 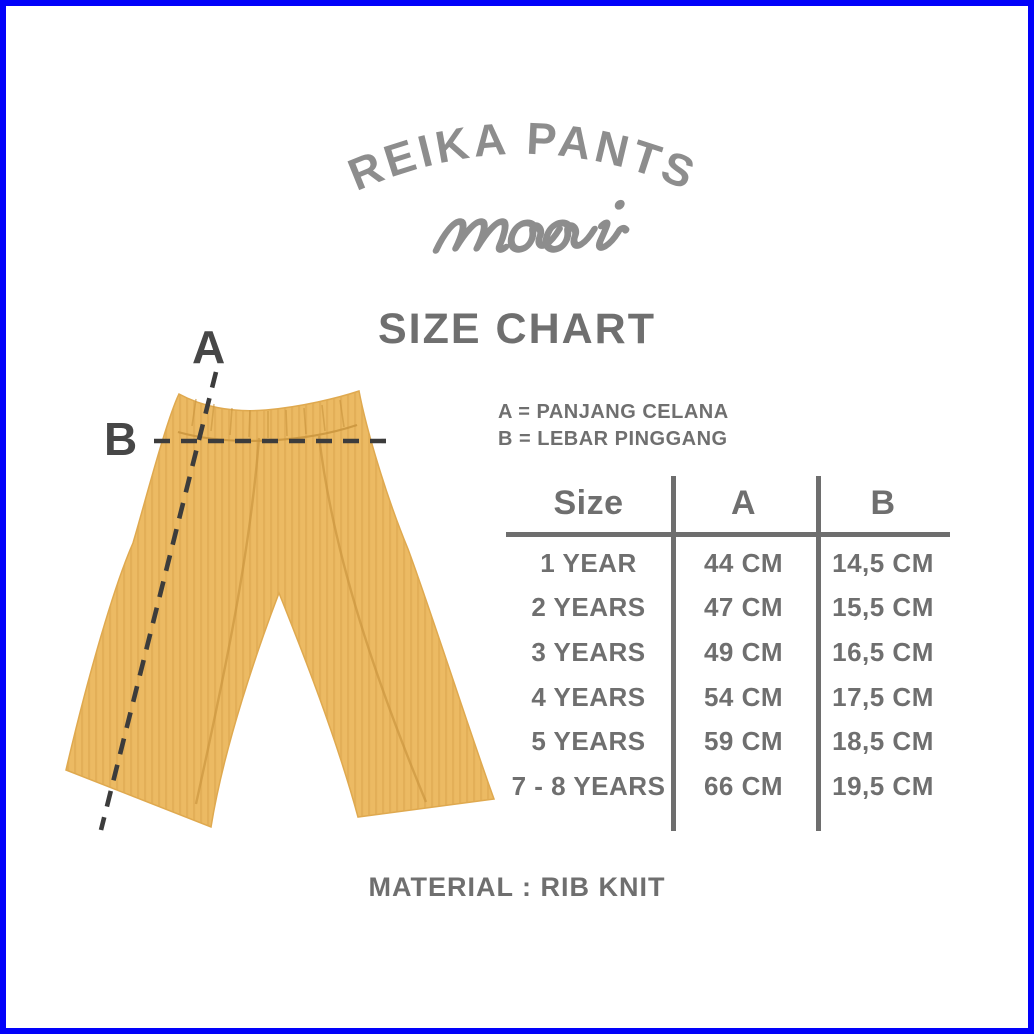 I want to click on cell-a: 44 CM, so click(x=743, y=562).